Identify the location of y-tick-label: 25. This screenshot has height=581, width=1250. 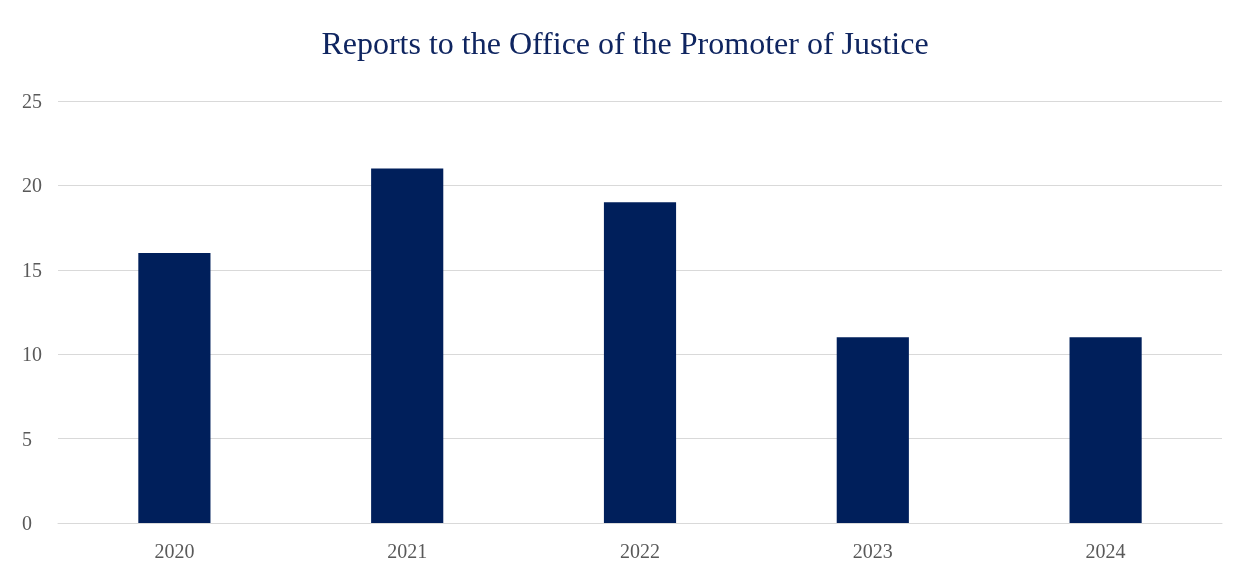
(32, 101).